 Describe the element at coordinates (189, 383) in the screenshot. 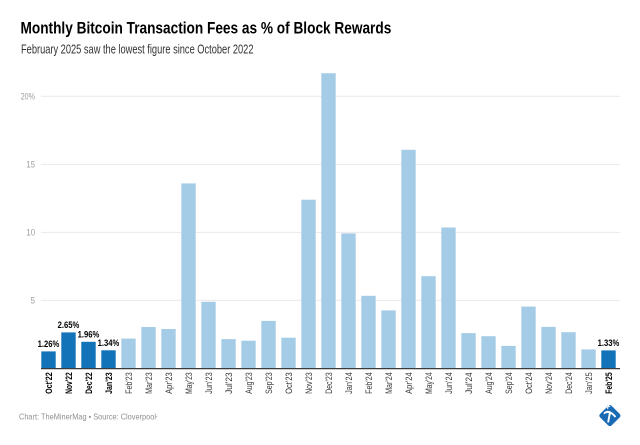

I see `svg-text: May'23` at that location.